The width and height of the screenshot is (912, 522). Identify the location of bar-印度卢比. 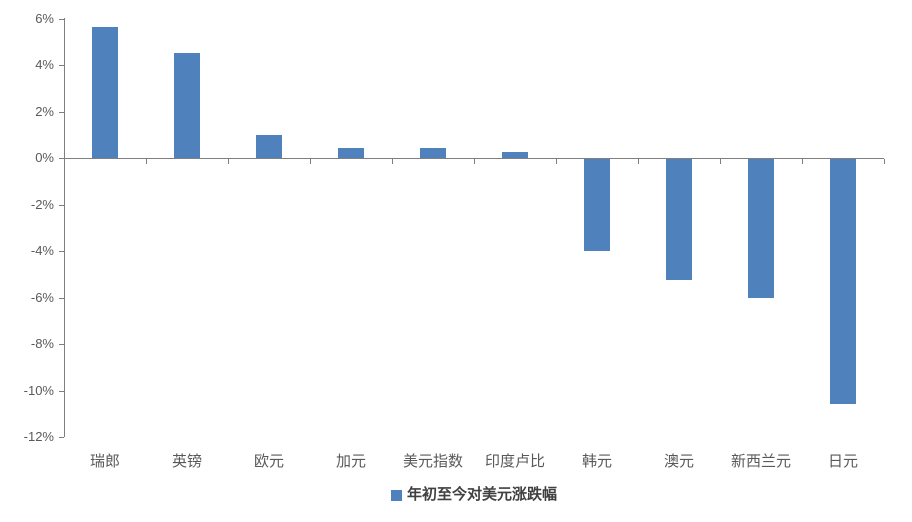
(515, 155).